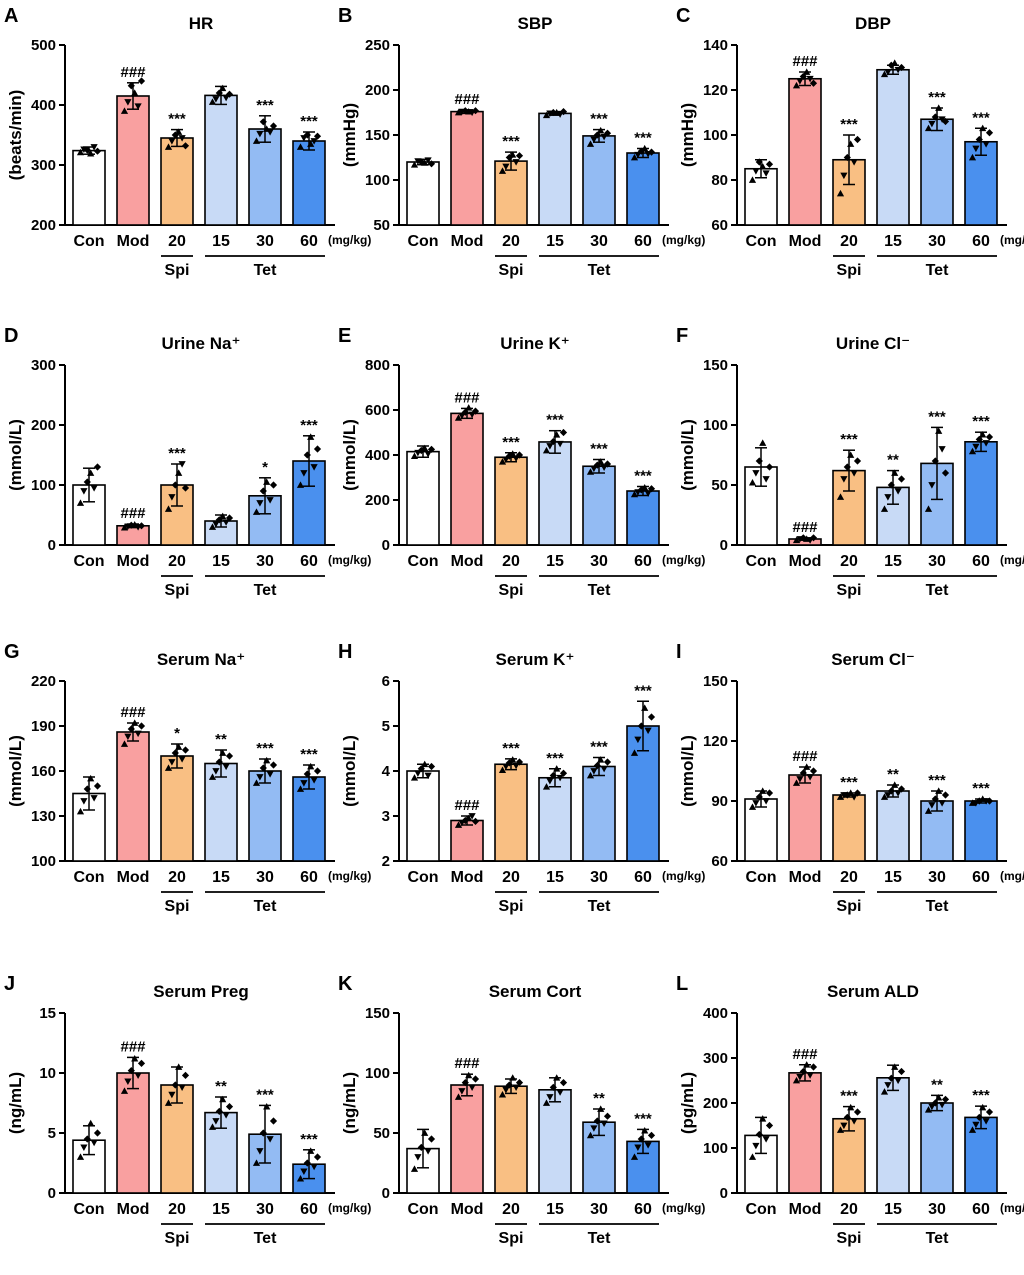 The height and width of the screenshot is (1275, 1024). Describe the element at coordinates (719, 180) in the screenshot. I see `y-tick-label: 80` at that location.